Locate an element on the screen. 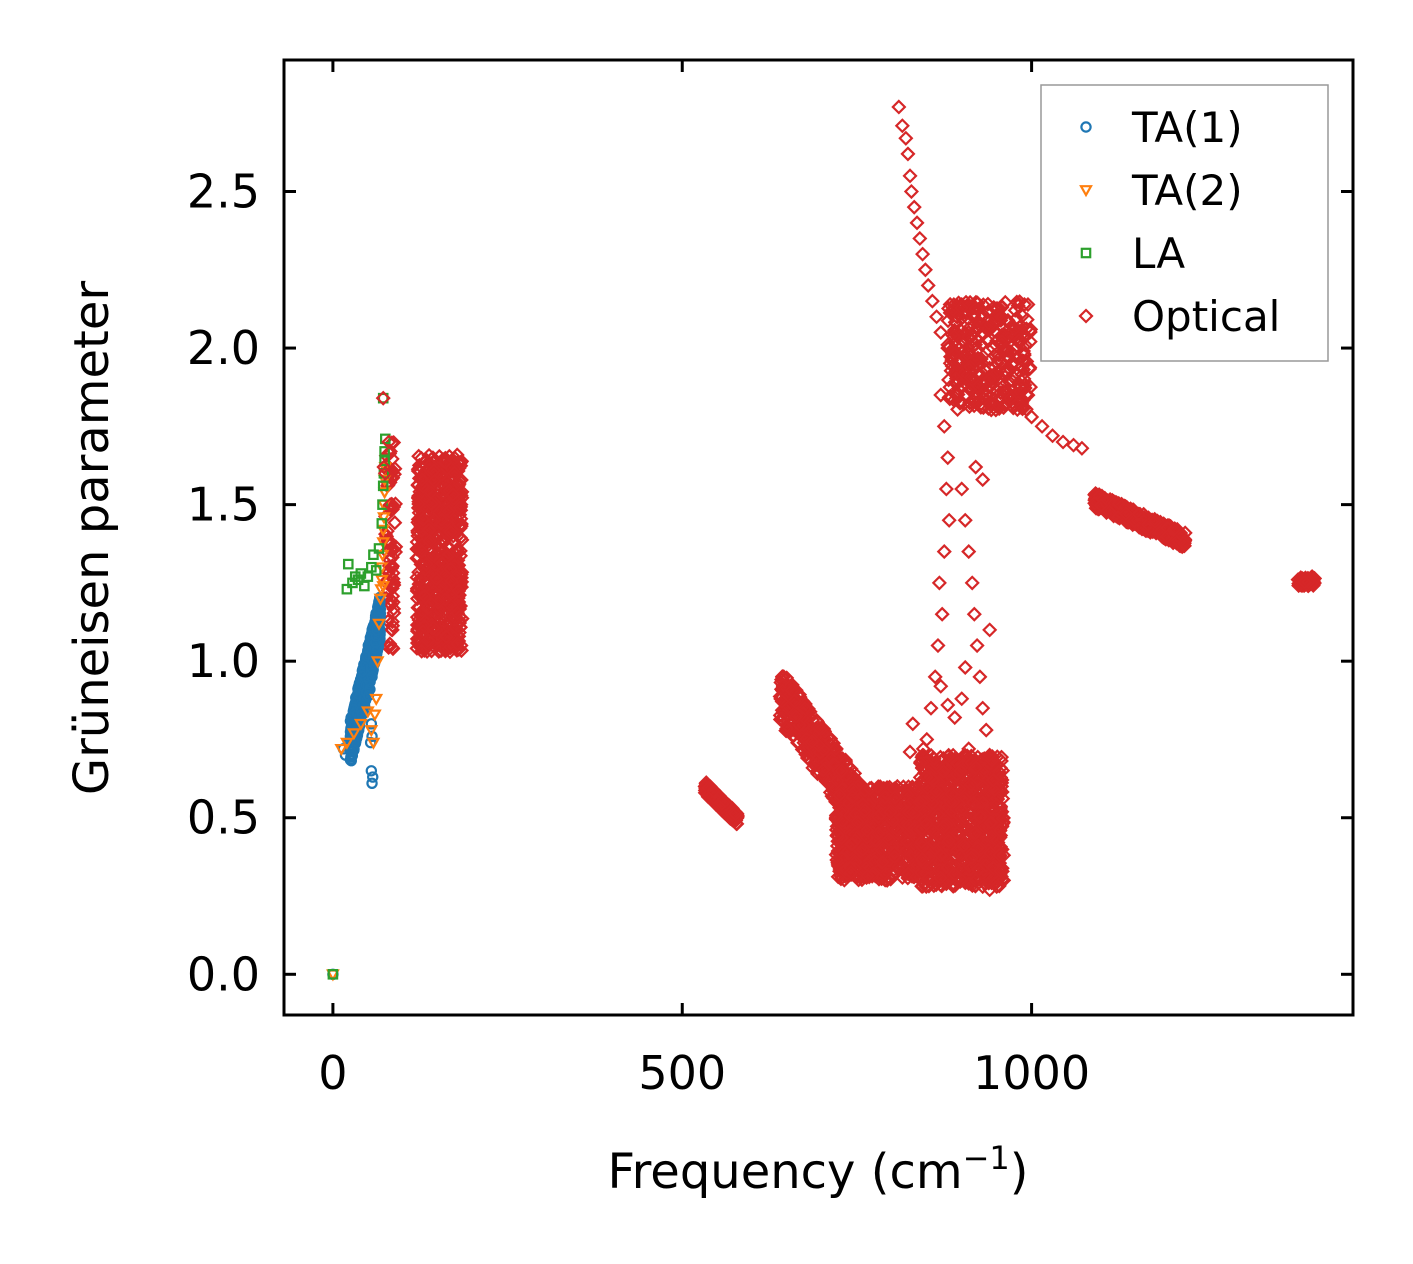  legend-item-ta-1-: TA(1) is located at coordinates (1161, 127).